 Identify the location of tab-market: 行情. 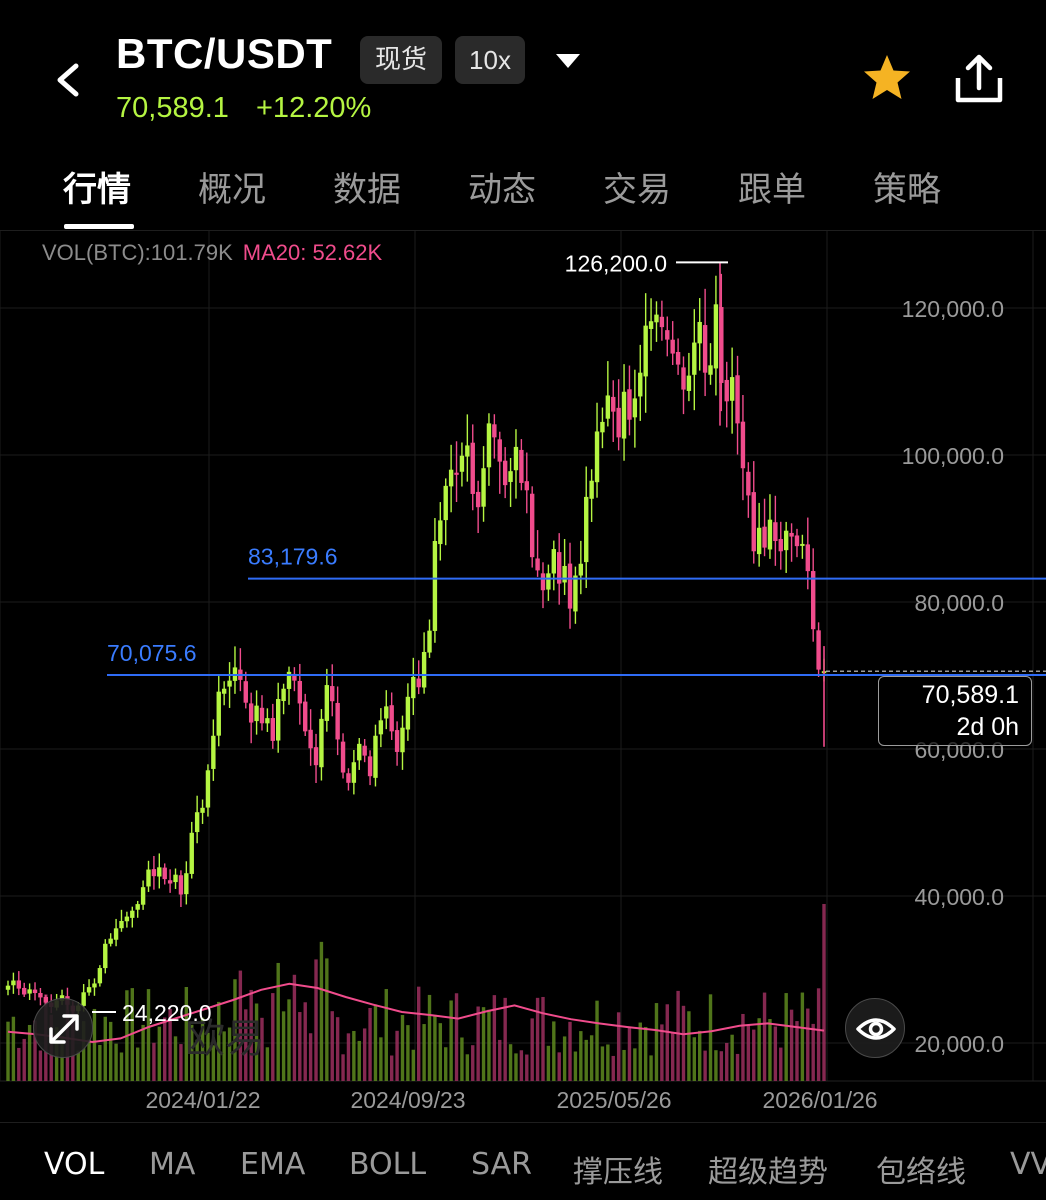
(97, 190).